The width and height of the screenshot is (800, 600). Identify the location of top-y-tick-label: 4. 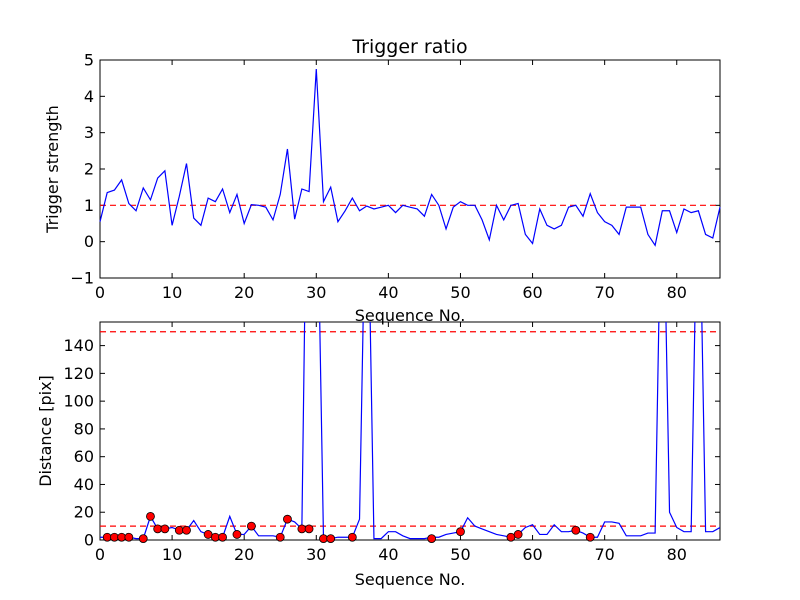
(89, 96).